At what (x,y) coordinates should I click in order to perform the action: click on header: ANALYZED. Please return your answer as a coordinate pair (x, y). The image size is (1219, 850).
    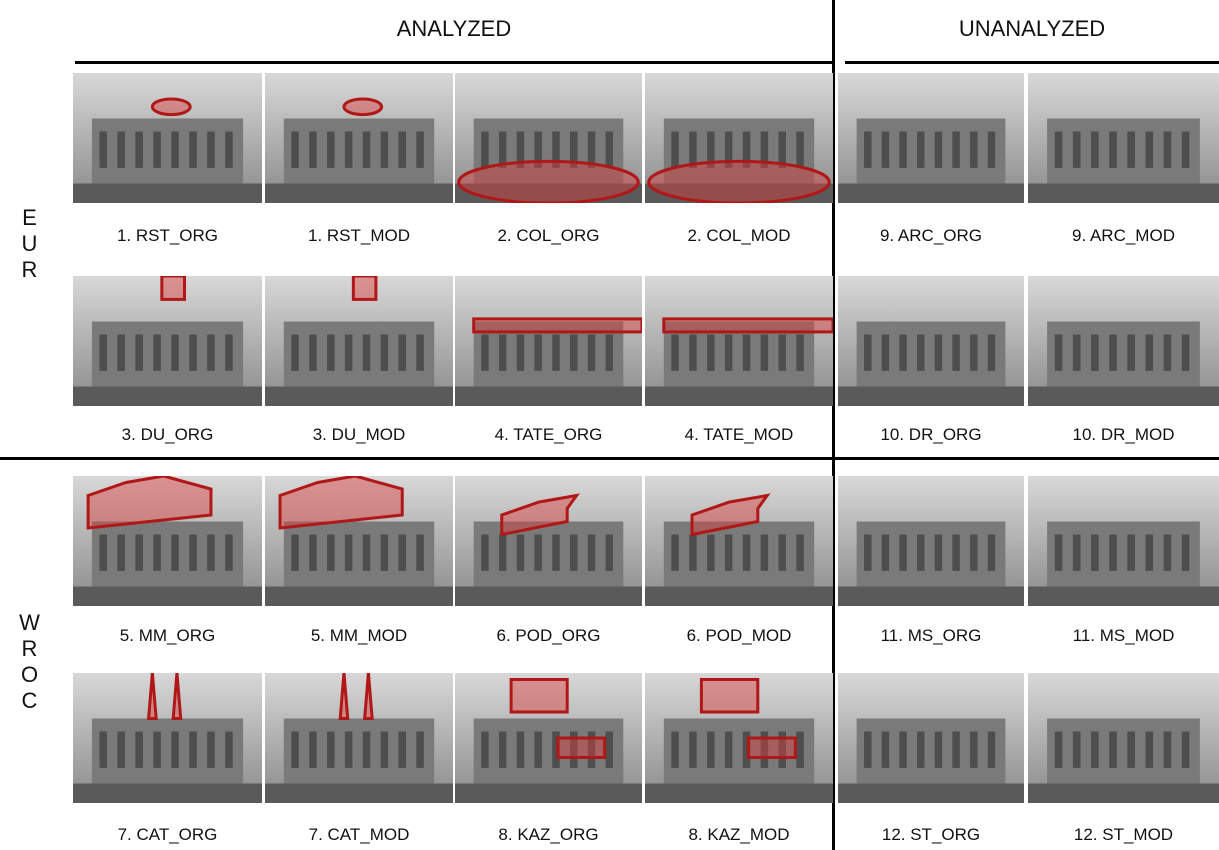
    Looking at the image, I should click on (454, 28).